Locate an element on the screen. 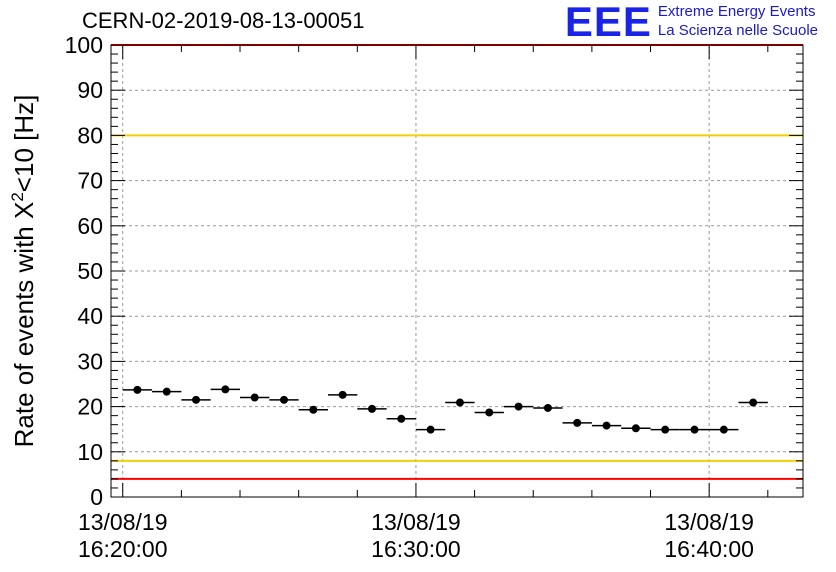 This screenshot has width=836, height=572. x-tick-label-time: 16:20:00 is located at coordinates (123, 549).